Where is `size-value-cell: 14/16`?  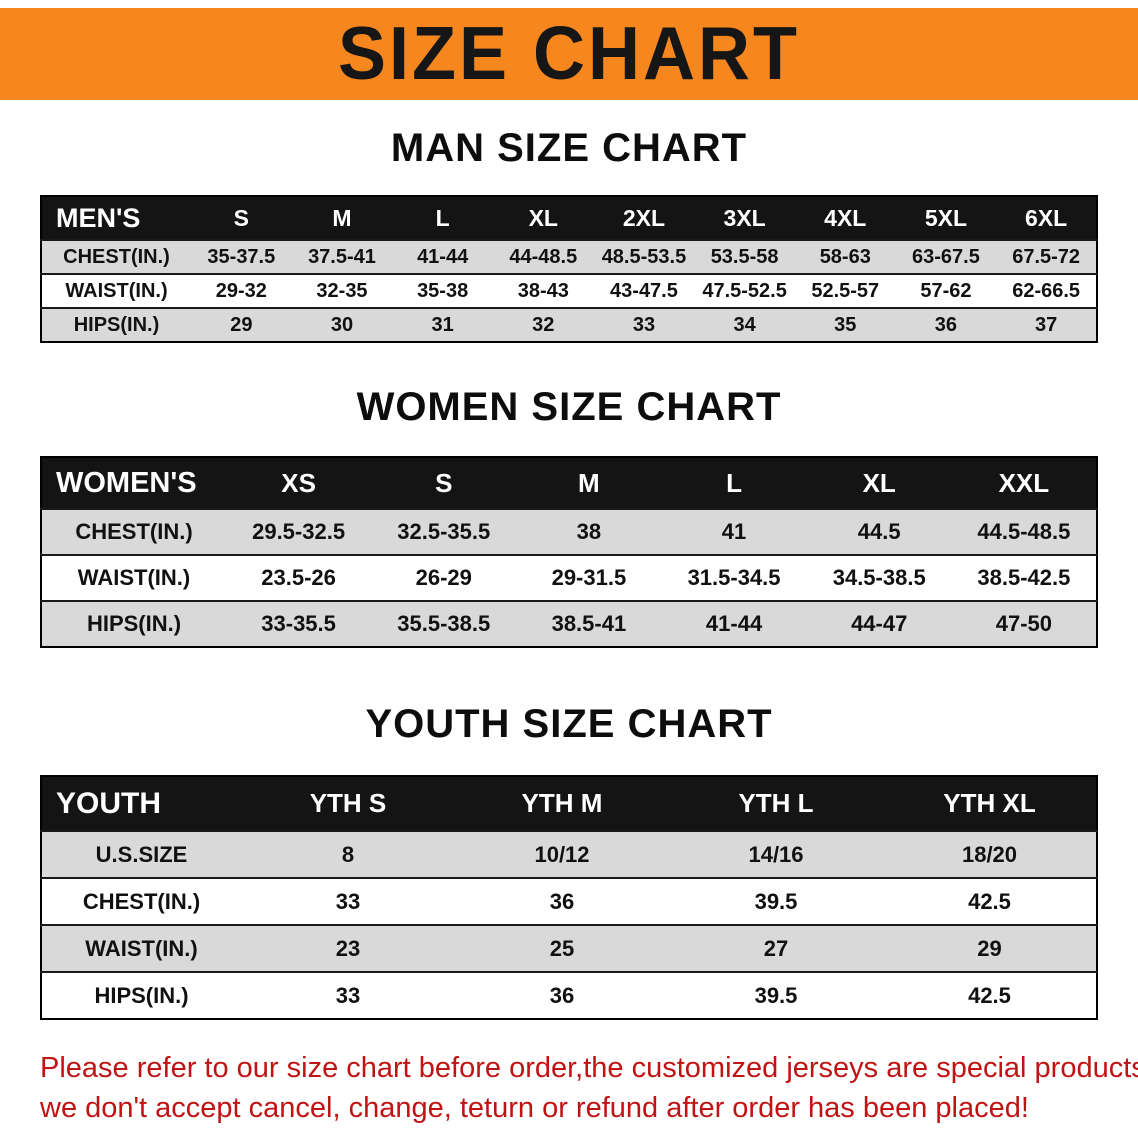 size-value-cell: 14/16 is located at coordinates (776, 854).